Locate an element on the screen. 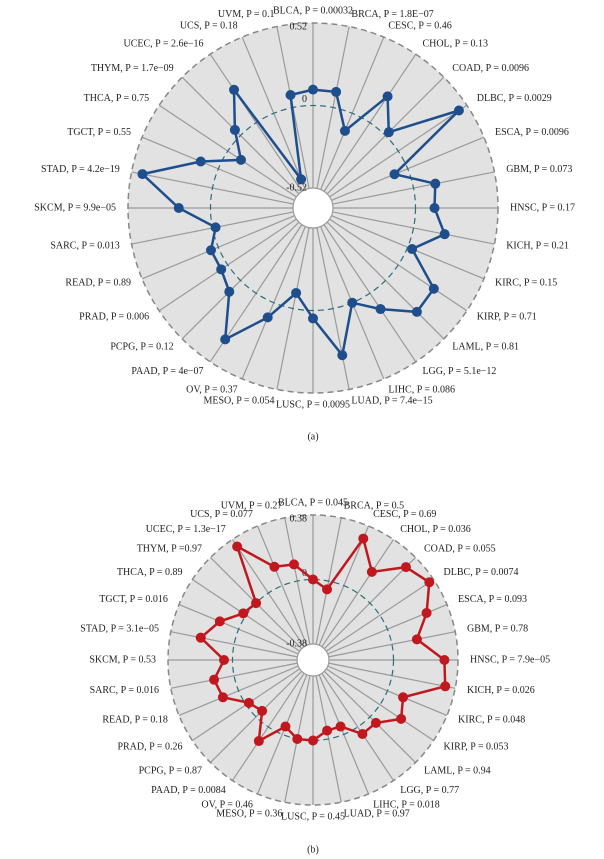 This screenshot has width=604, height=859. category-label: LAML, P = 0.94 is located at coordinates (457, 770).